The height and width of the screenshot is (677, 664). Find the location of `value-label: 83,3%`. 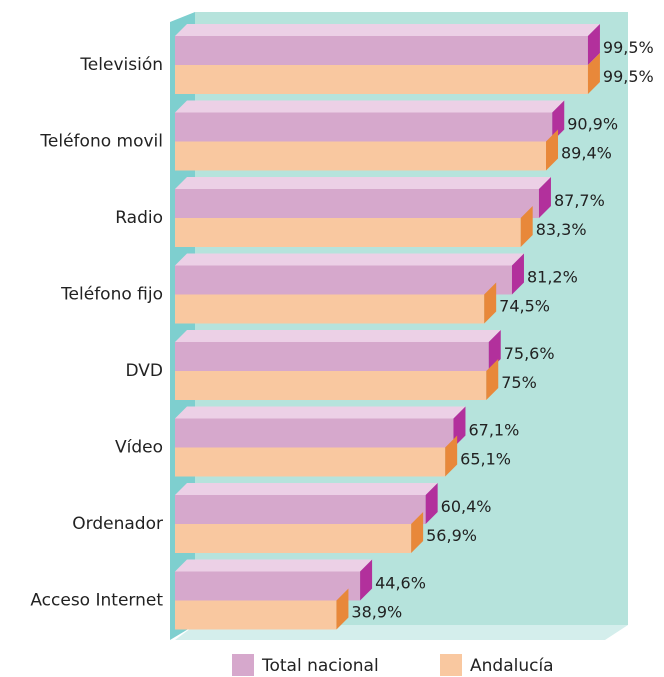

value-label: 83,3% is located at coordinates (561, 229).